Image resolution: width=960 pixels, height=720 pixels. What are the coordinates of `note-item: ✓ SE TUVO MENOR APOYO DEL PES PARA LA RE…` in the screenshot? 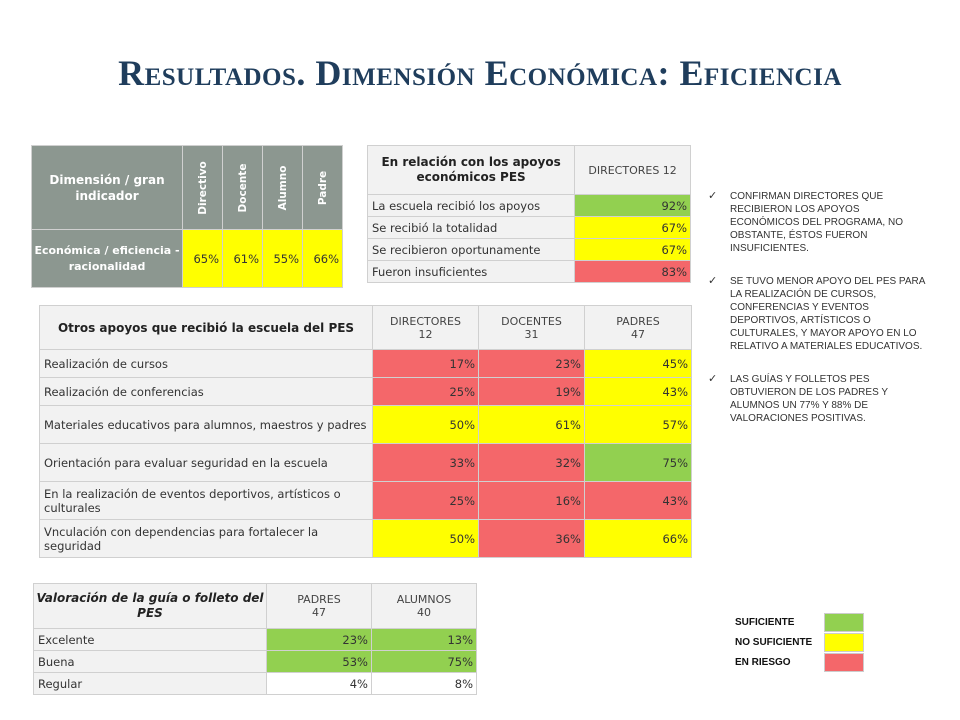 It's located at (818, 314).